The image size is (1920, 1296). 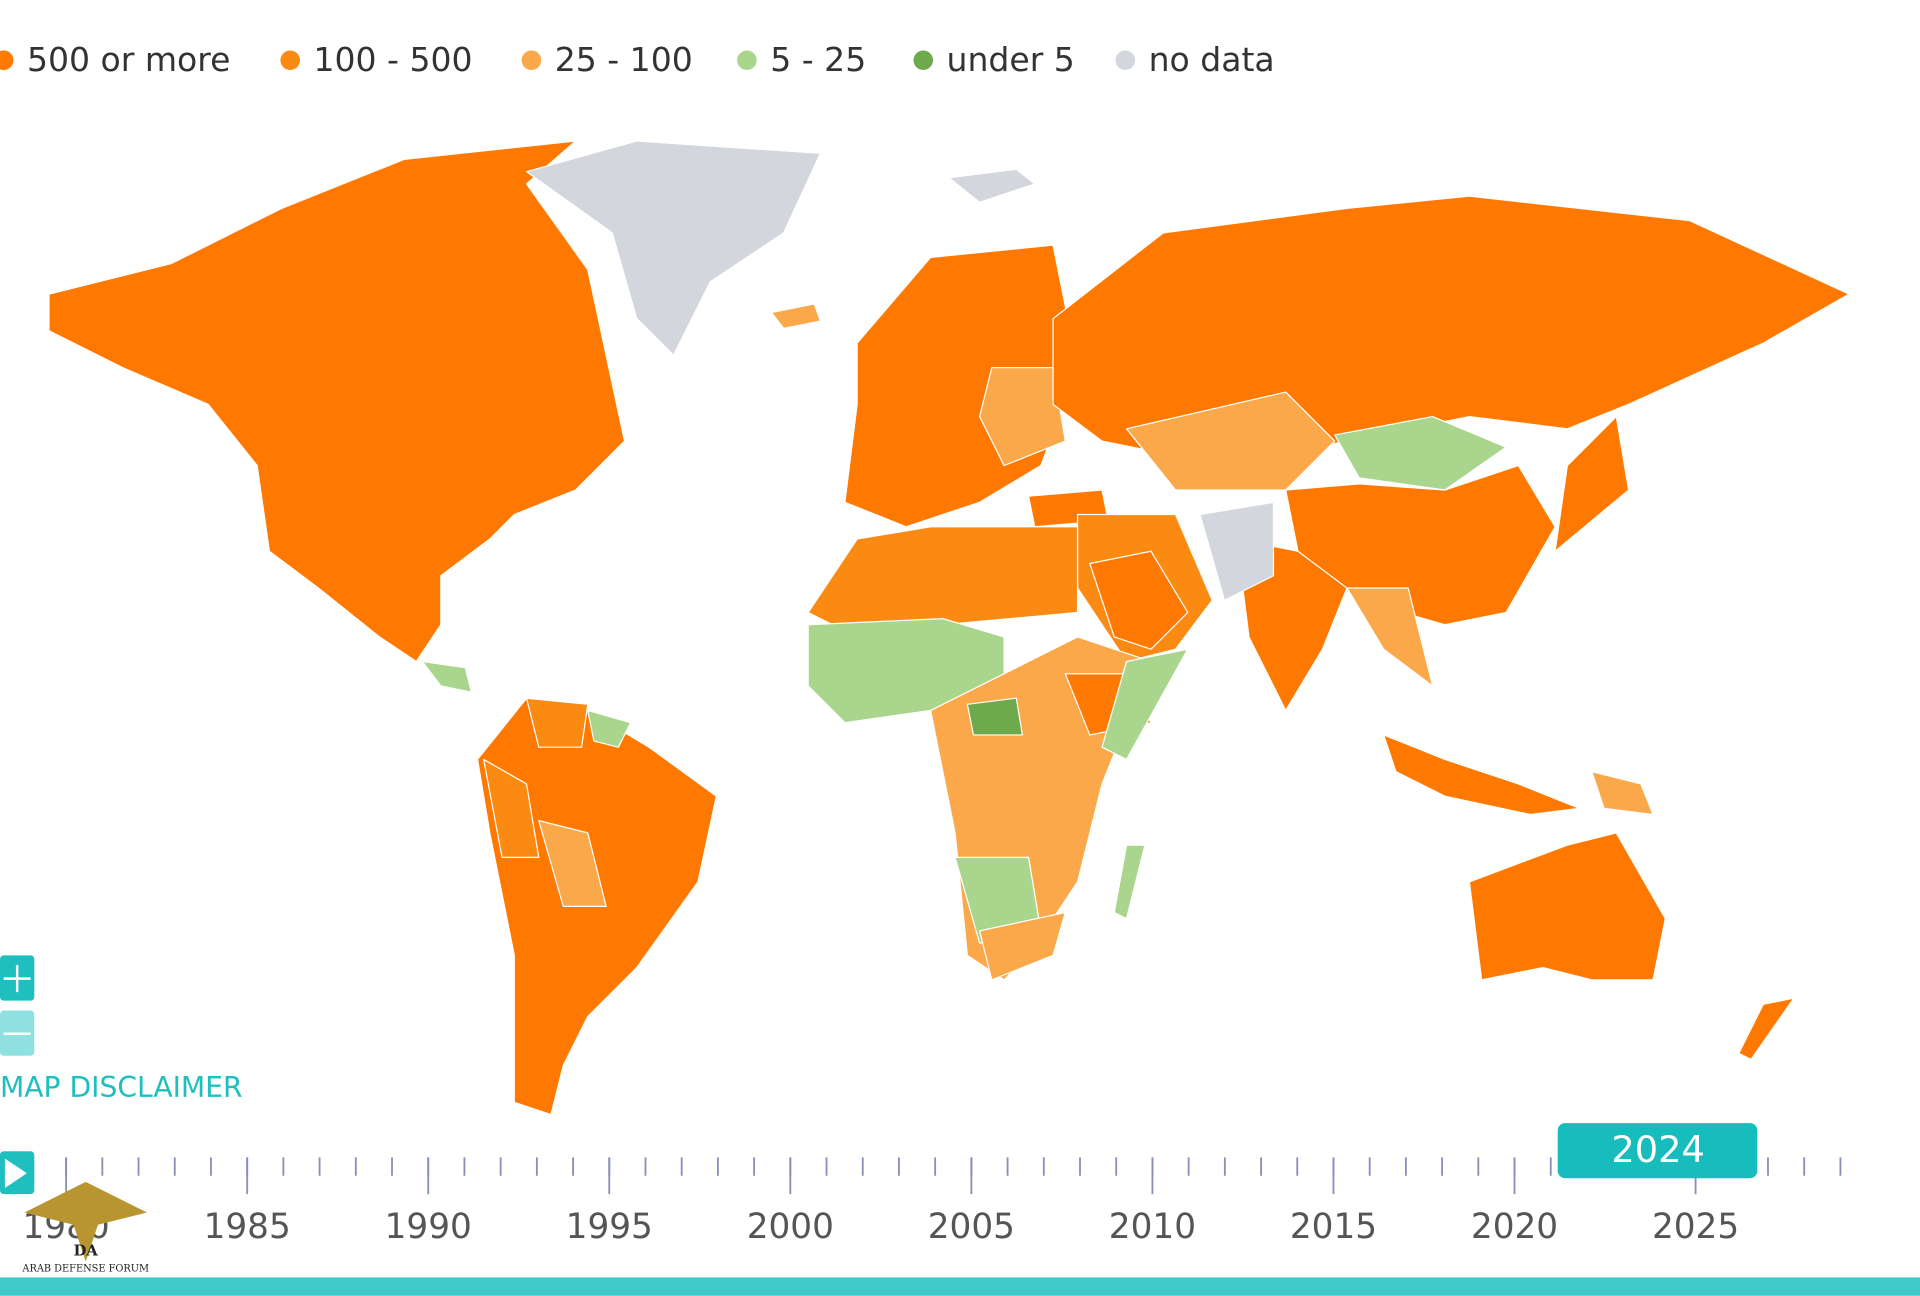 I want to click on year-label: 2020, so click(x=1514, y=1227).